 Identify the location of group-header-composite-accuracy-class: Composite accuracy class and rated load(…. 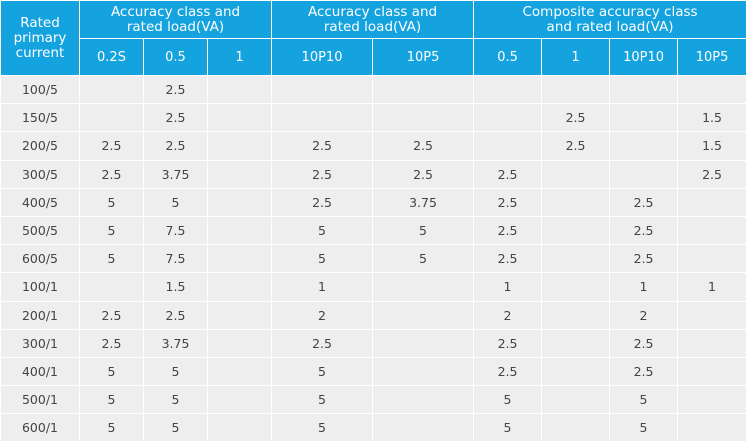
(609, 19).